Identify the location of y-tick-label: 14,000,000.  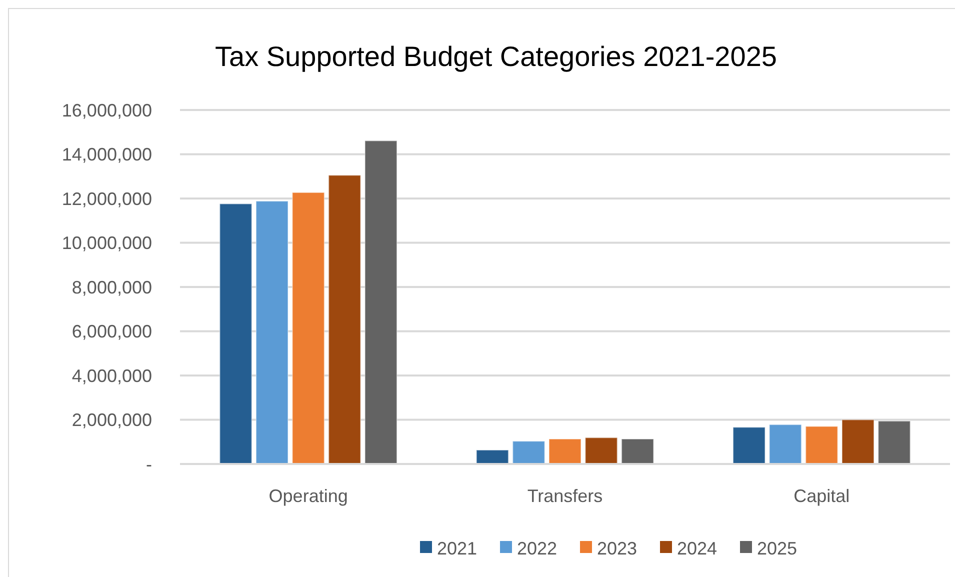
(107, 154).